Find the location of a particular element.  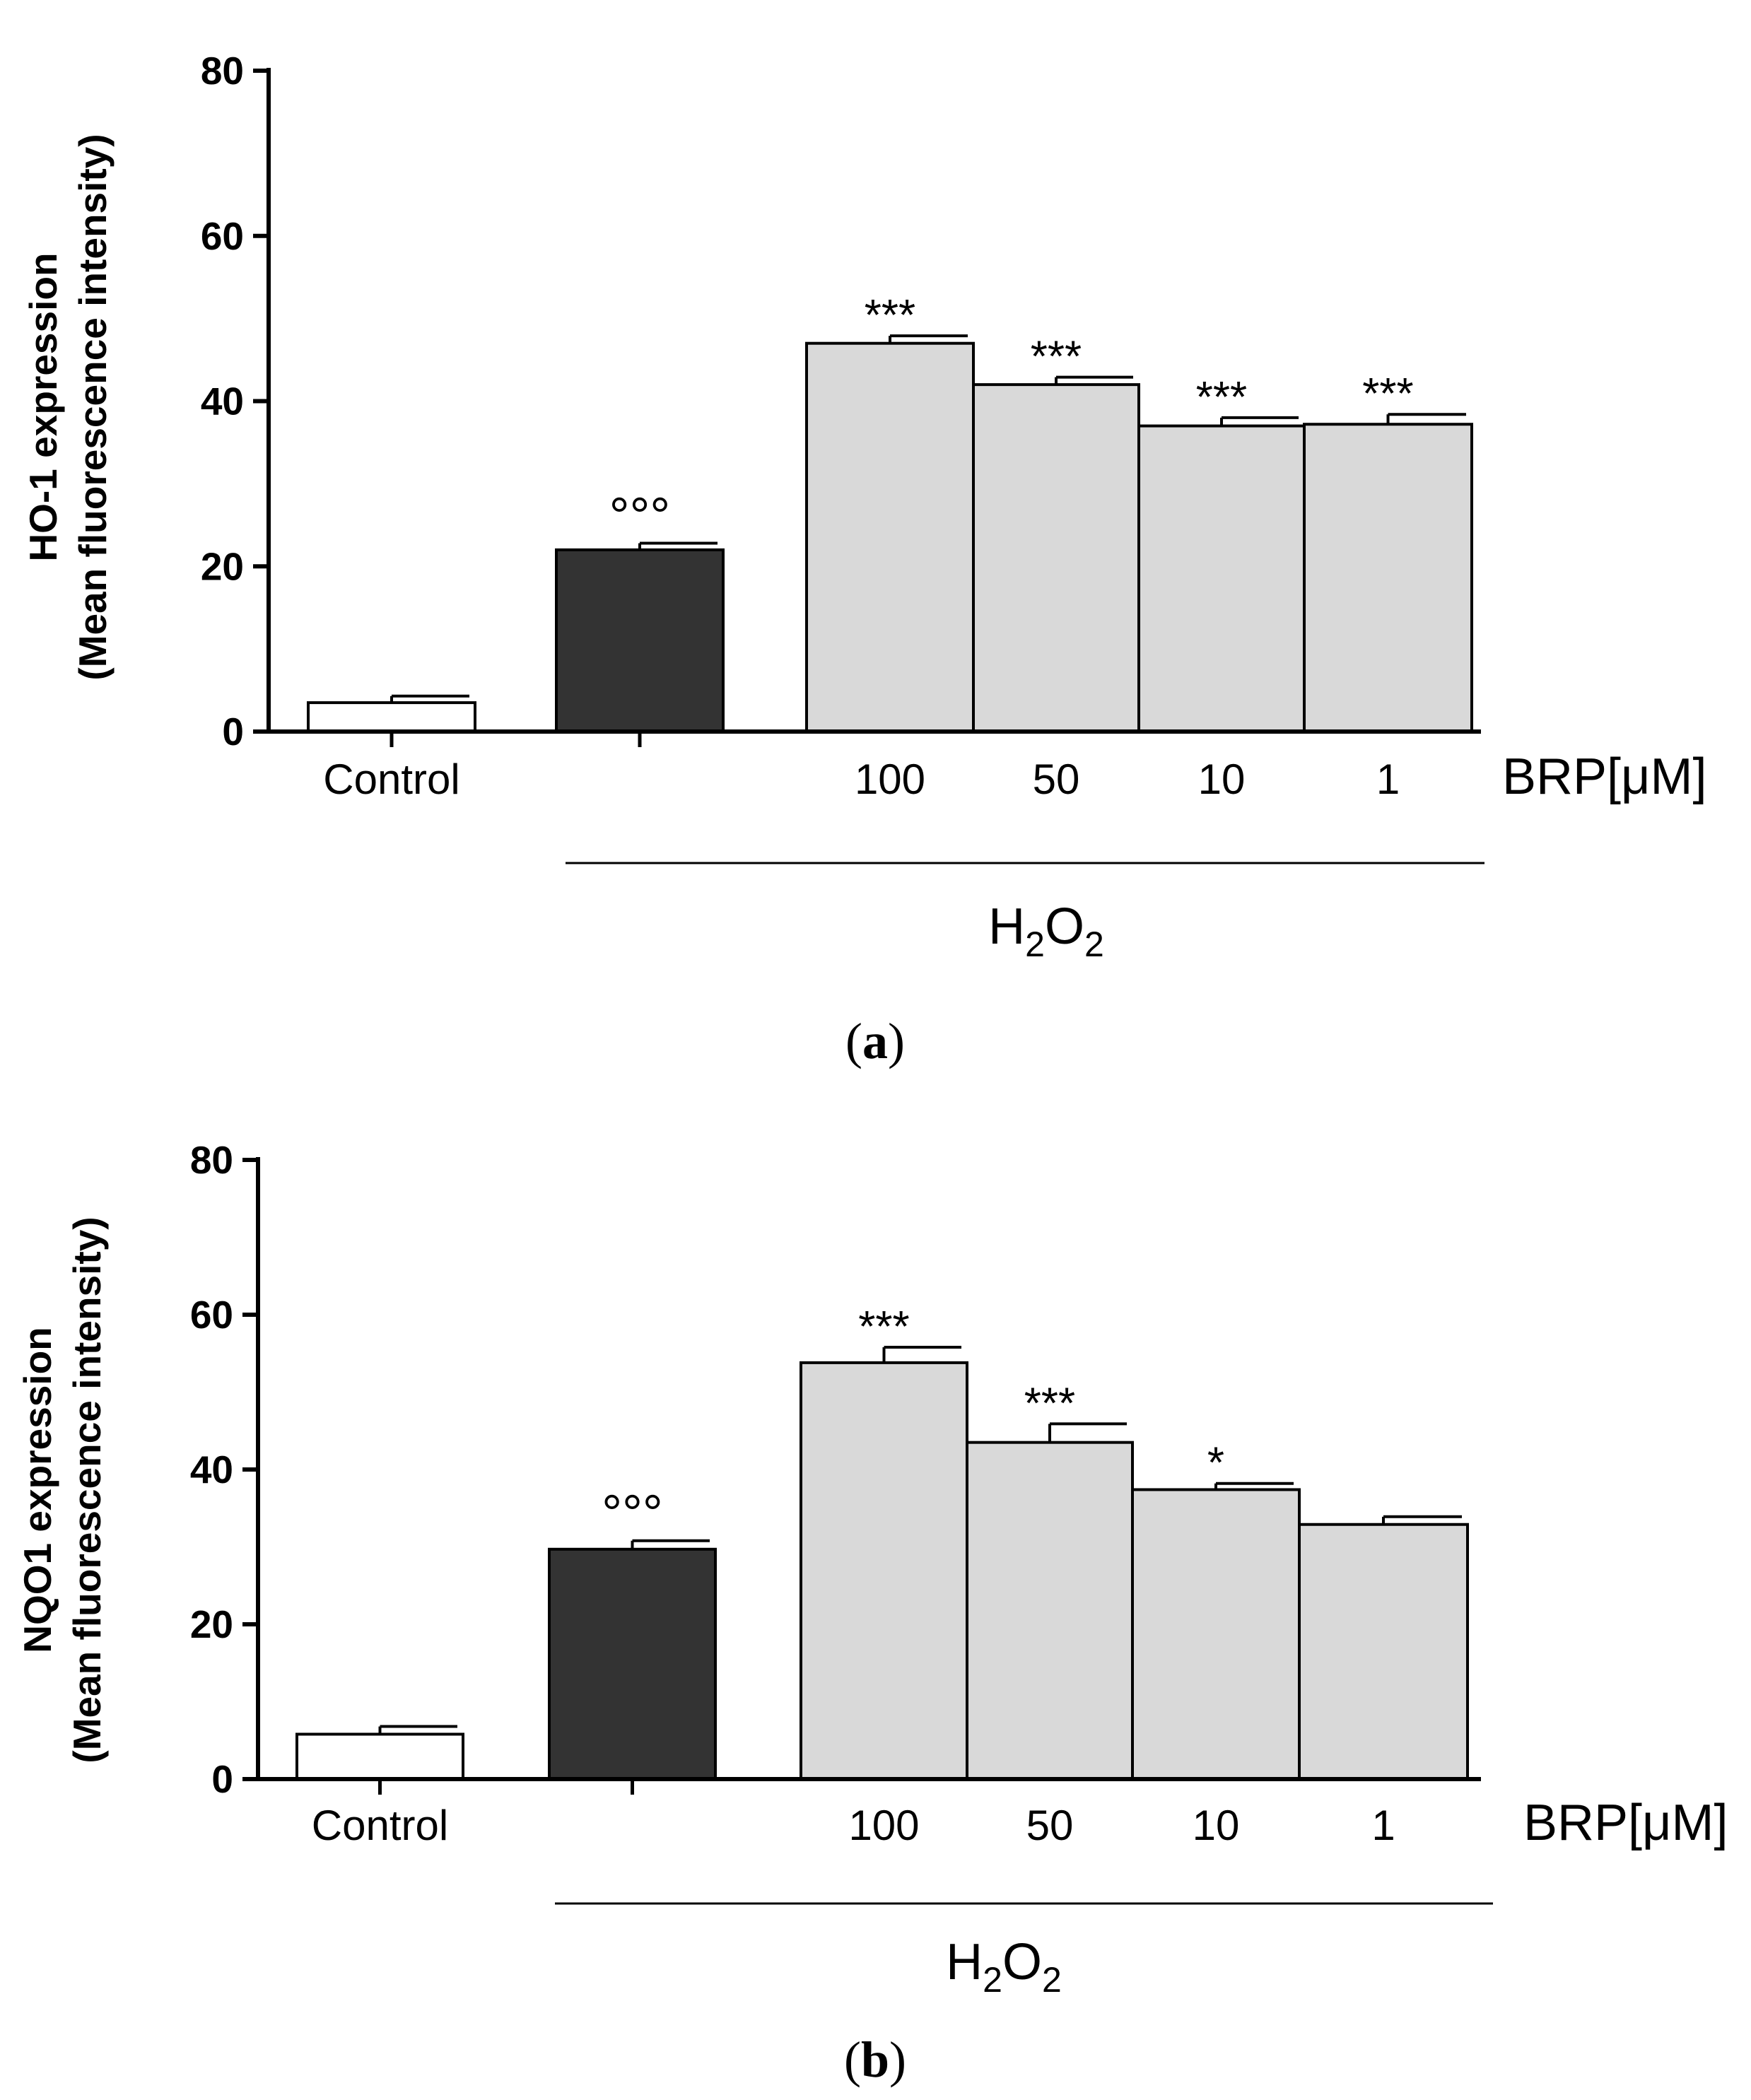

panel-b-significance-marks: °°°******* is located at coordinates (913, 1422).